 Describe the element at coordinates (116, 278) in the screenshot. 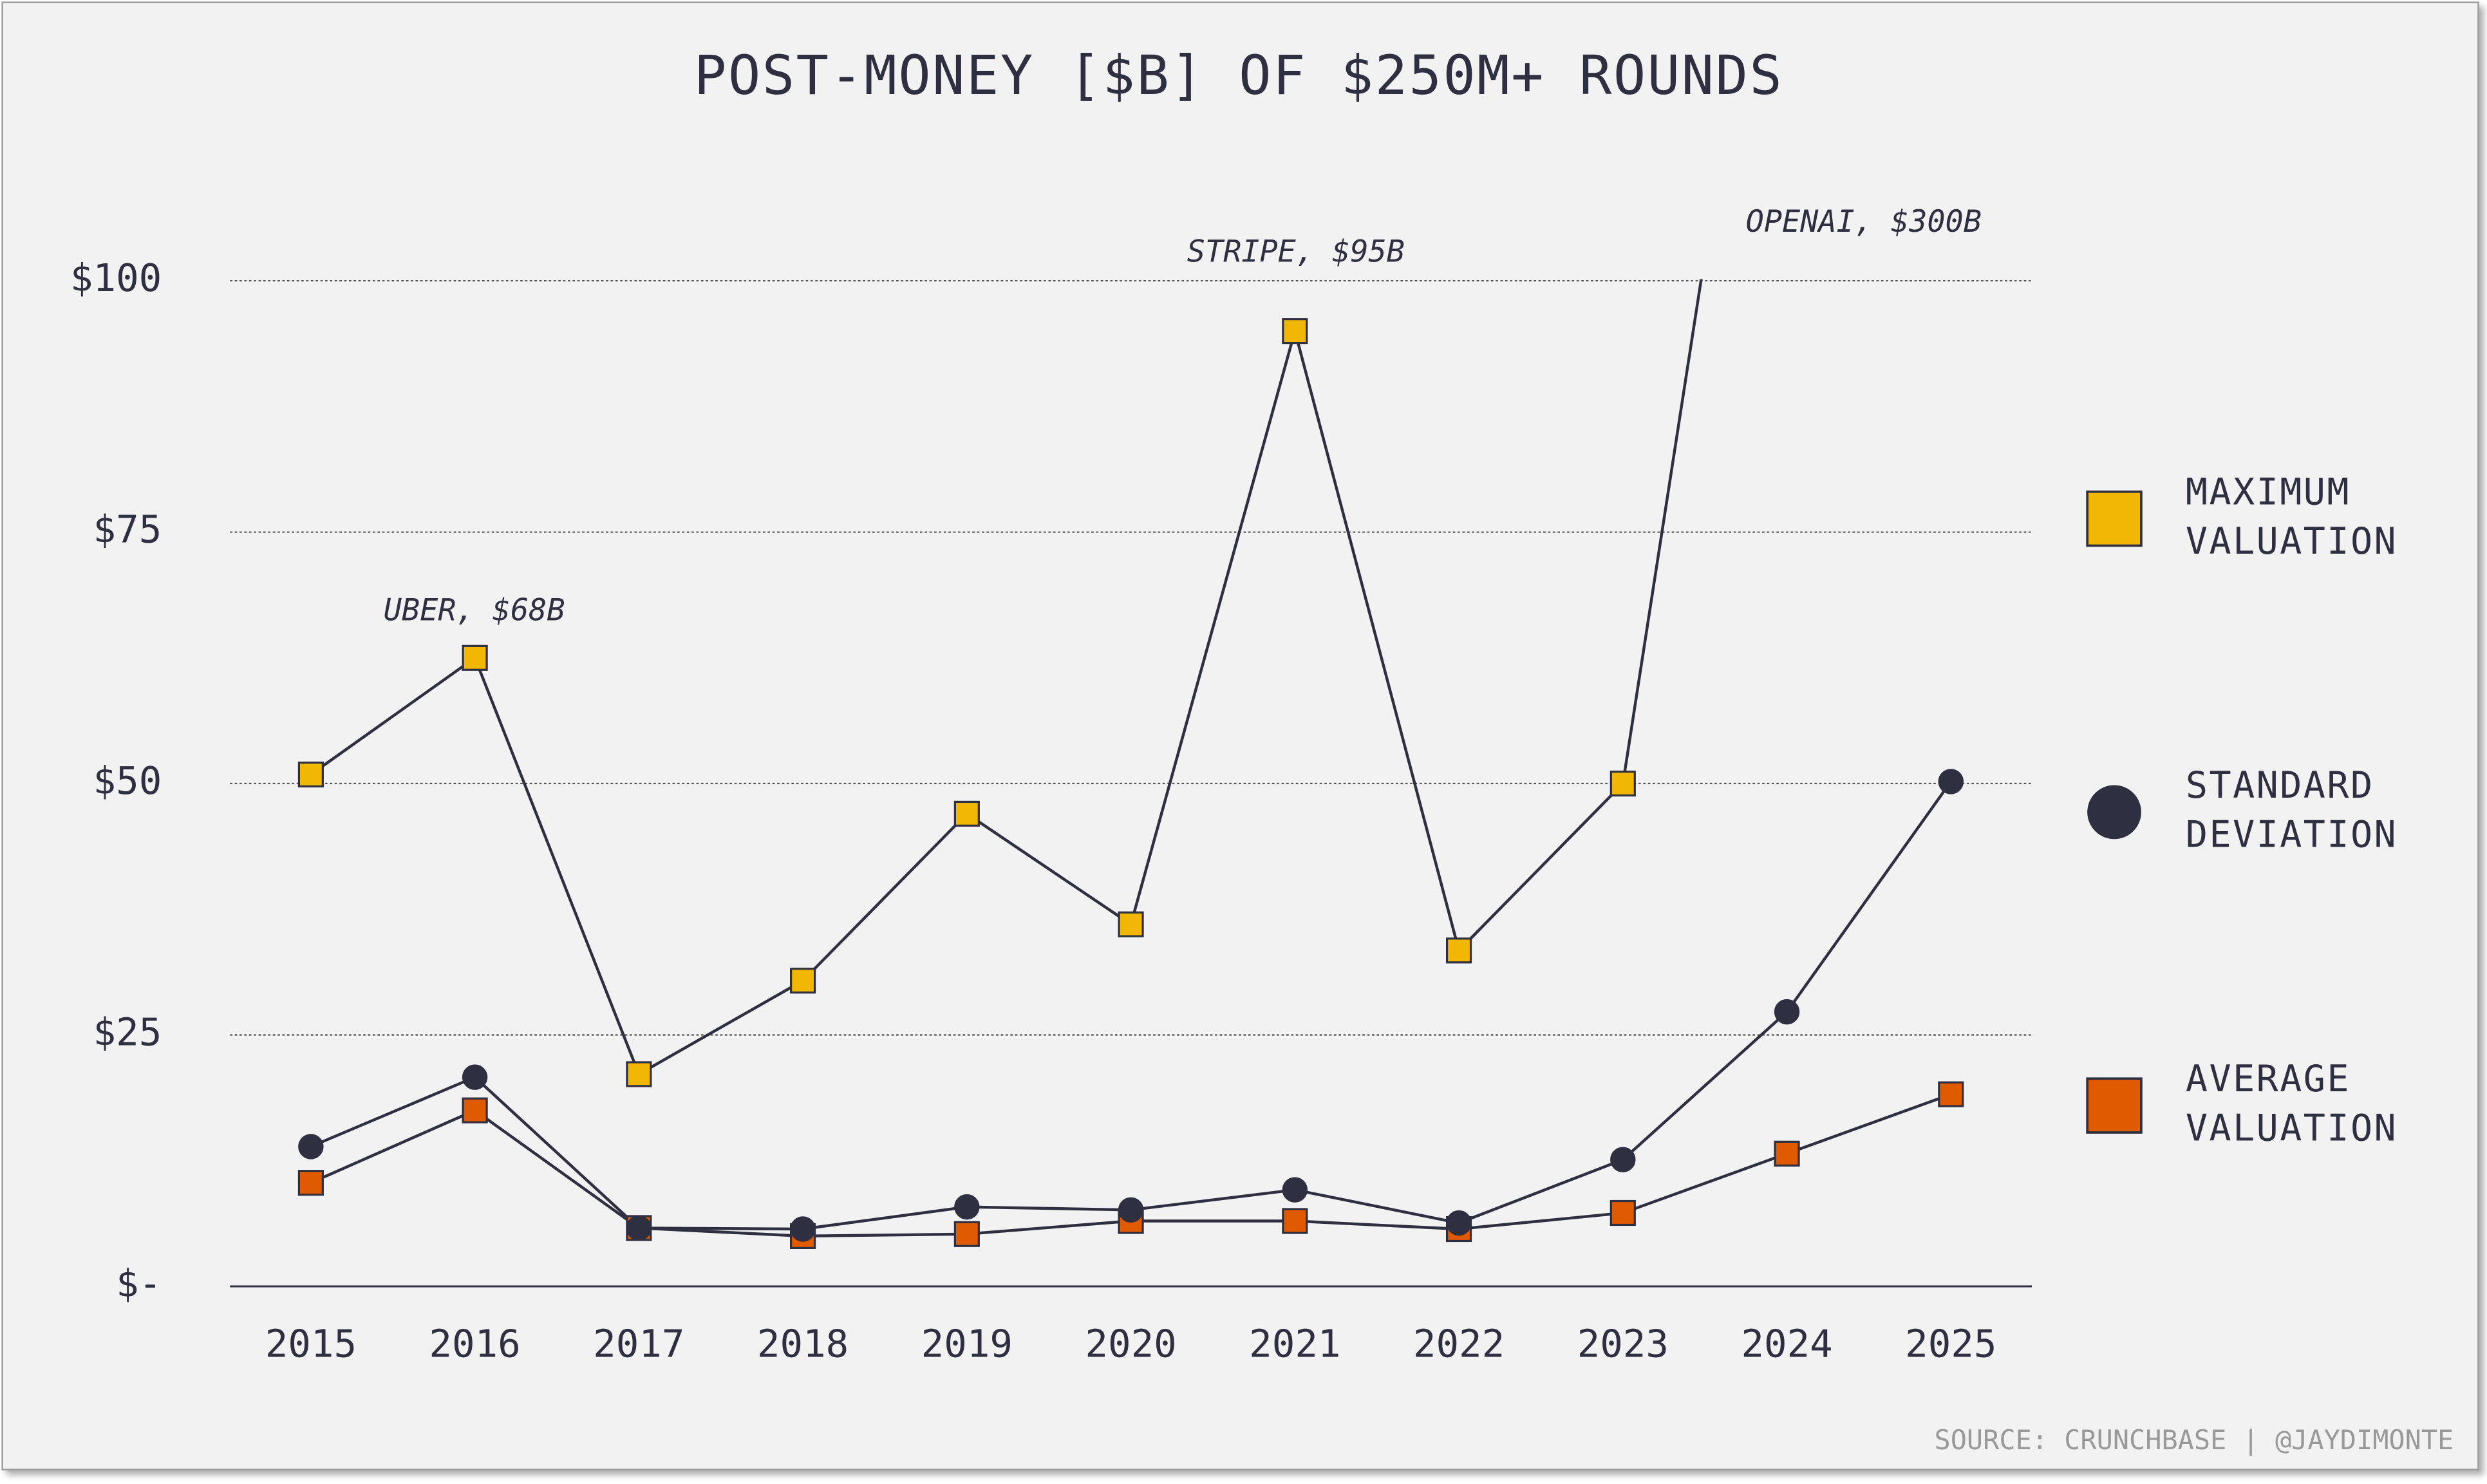

I see `y-tick-label: $100` at that location.